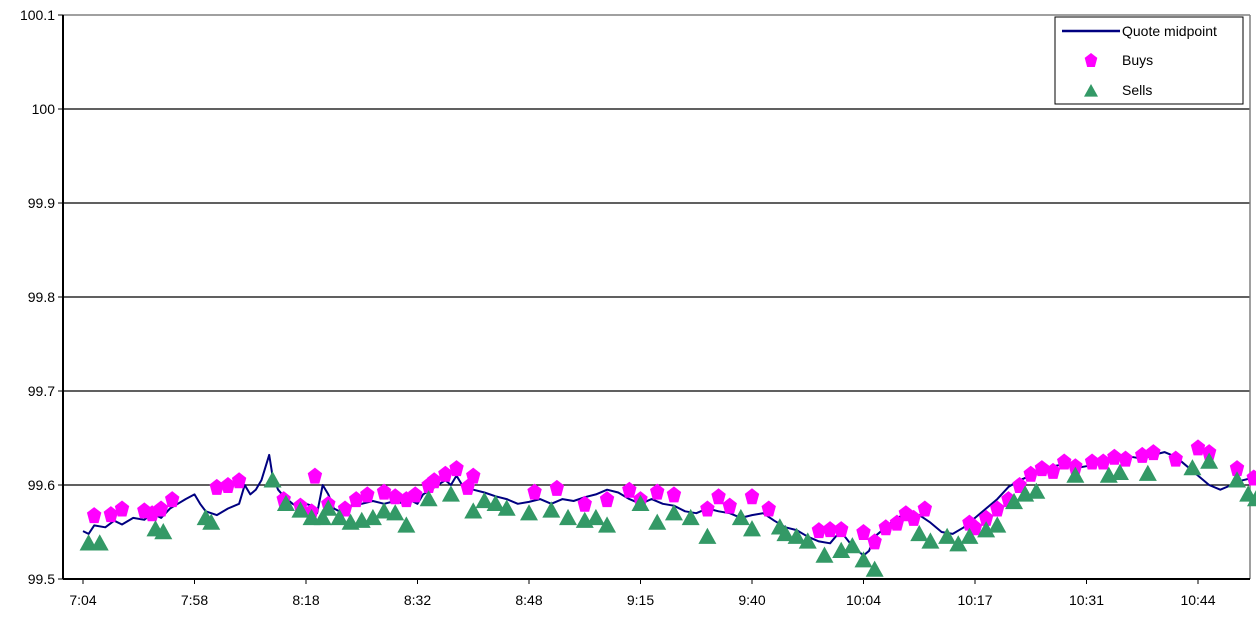 This screenshot has height=624, width=1256. What do you see at coordinates (528, 600) in the screenshot?
I see `x-tick-label: 8:48` at bounding box center [528, 600].